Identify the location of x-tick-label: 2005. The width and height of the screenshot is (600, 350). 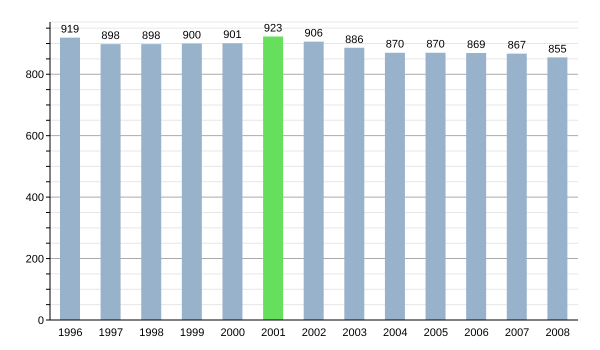
(436, 332).